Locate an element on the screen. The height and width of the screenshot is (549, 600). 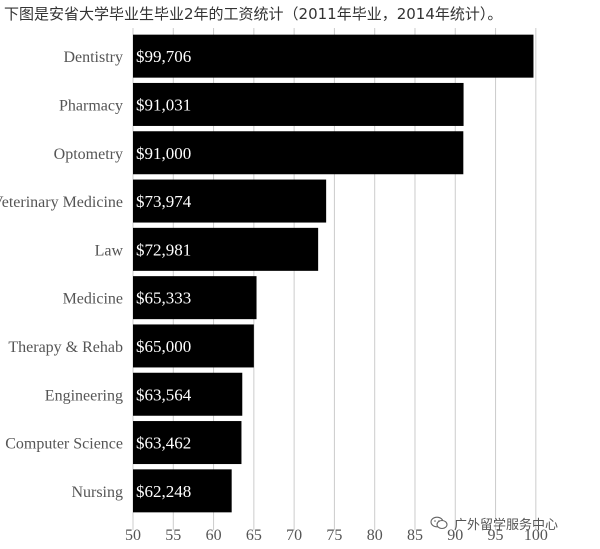
watermark: 广外留学服务中心 is located at coordinates (494, 523).